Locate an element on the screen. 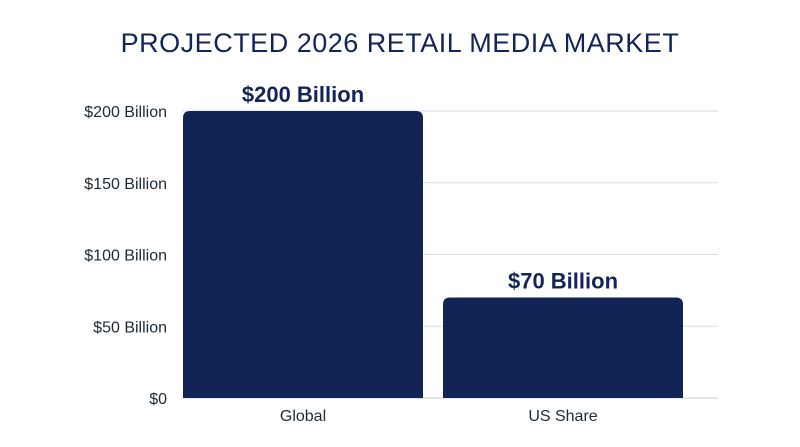 The width and height of the screenshot is (800, 447). x-category-label: US Share is located at coordinates (562, 416).